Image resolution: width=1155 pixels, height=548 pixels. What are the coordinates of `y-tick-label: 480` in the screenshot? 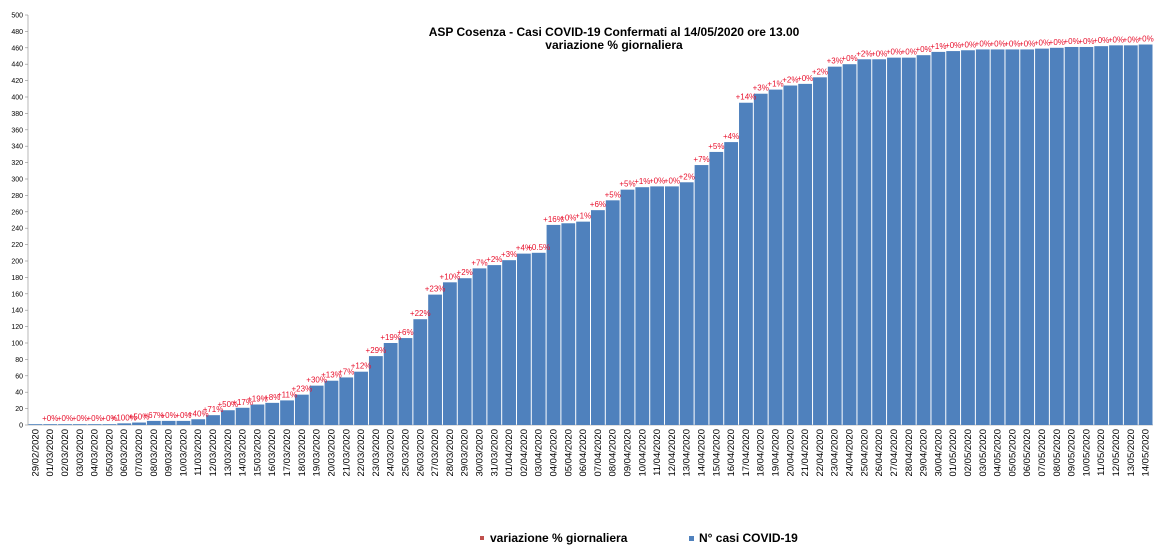 It's located at (17, 32).